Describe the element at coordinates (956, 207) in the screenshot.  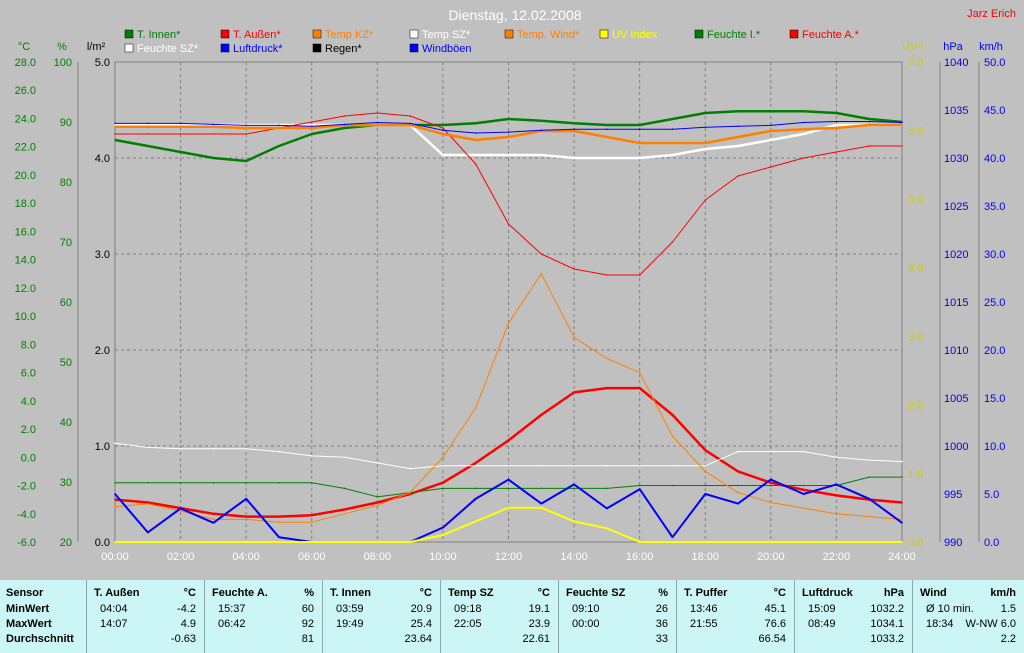
I see `press-tick-label: 1025` at that location.